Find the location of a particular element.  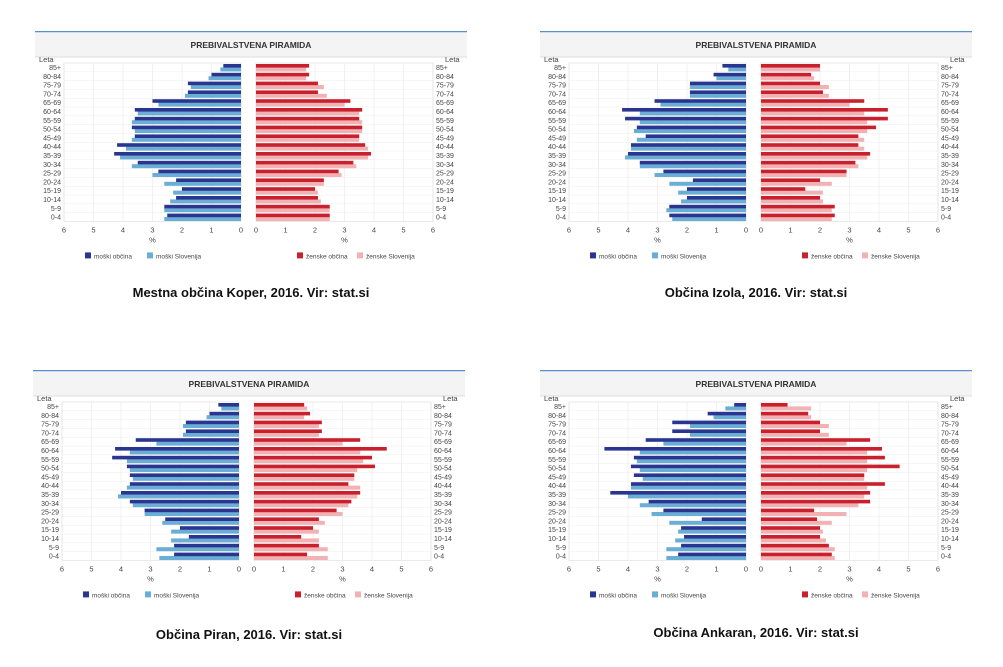

age-label-right: 75-79 is located at coordinates (443, 425).